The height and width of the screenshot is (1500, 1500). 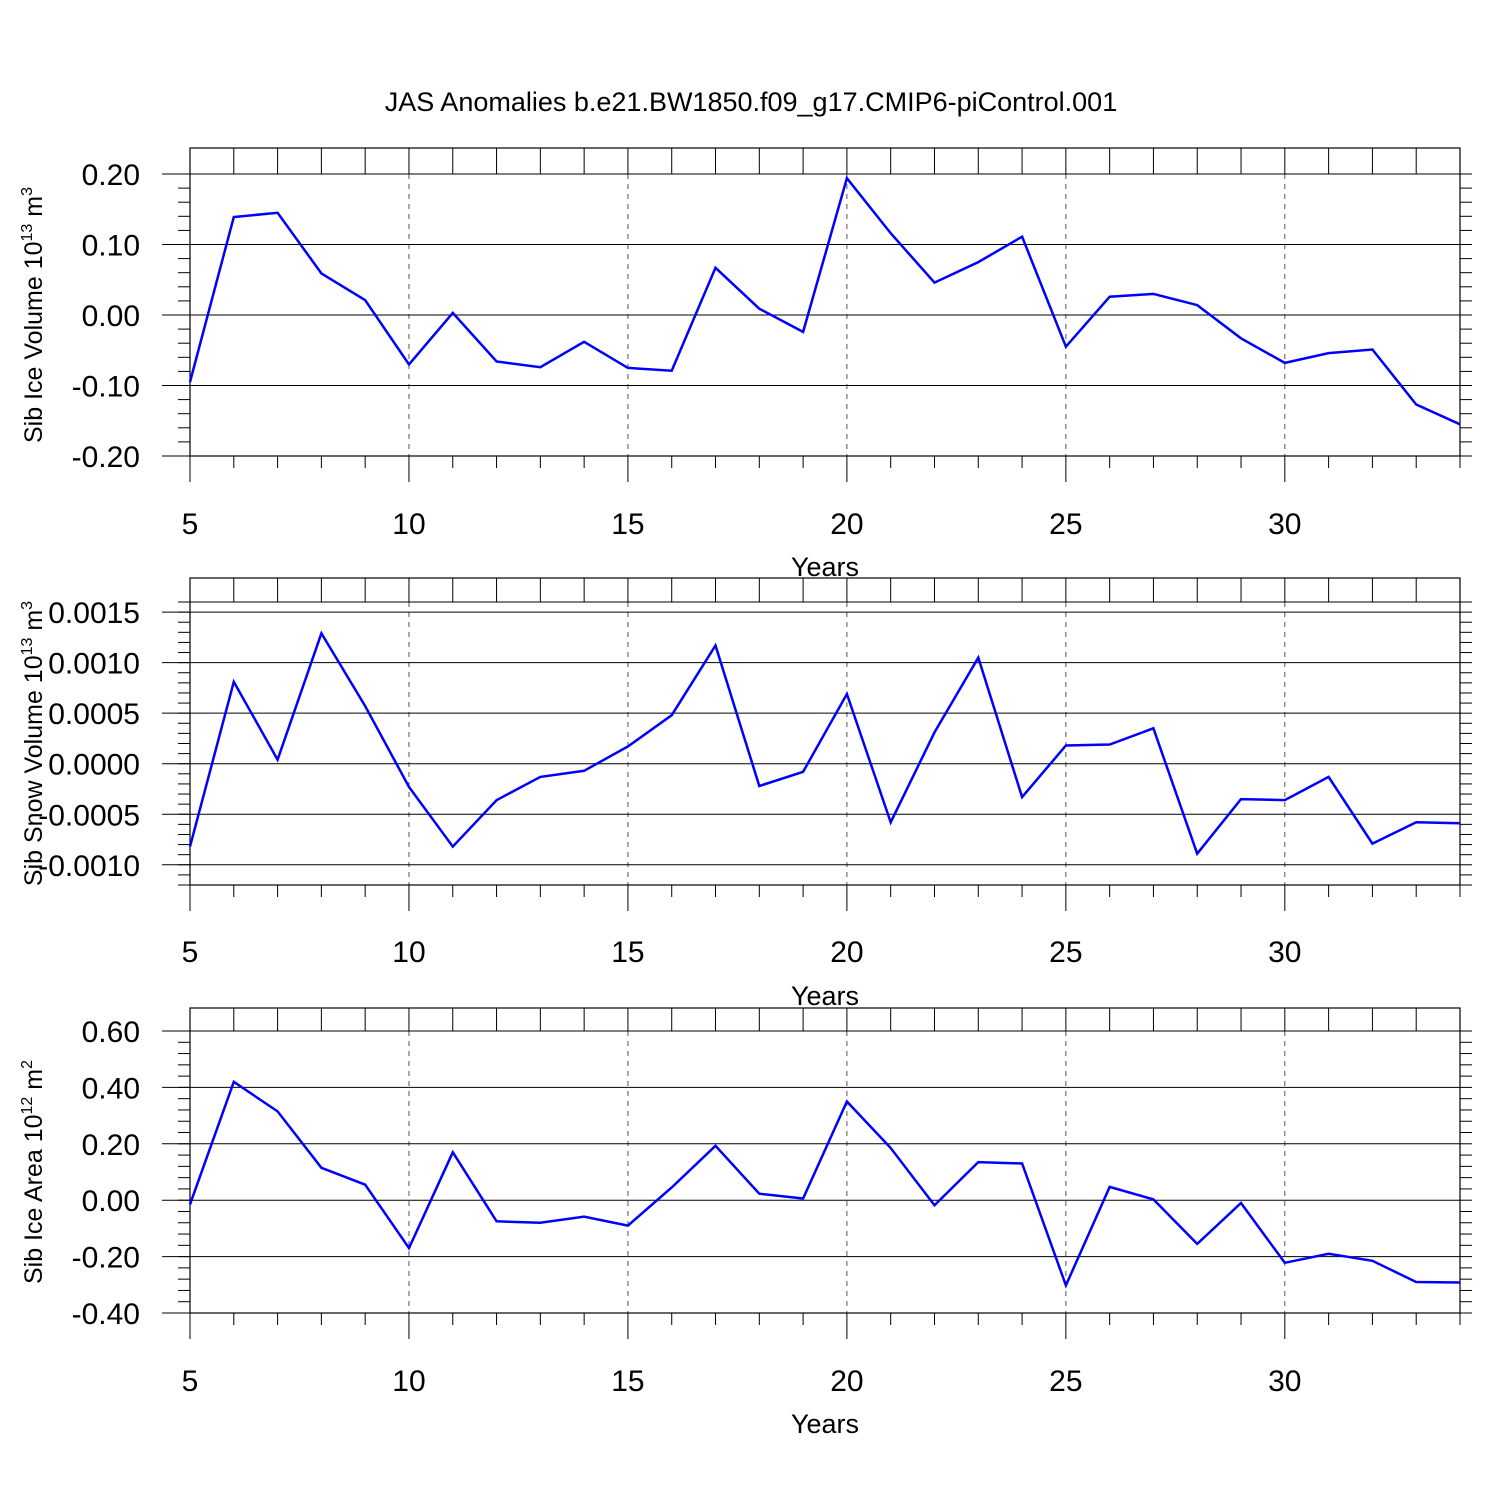 I want to click on y-axis-title: Sib Ice Area 1012 m2, so click(x=33, y=1172).